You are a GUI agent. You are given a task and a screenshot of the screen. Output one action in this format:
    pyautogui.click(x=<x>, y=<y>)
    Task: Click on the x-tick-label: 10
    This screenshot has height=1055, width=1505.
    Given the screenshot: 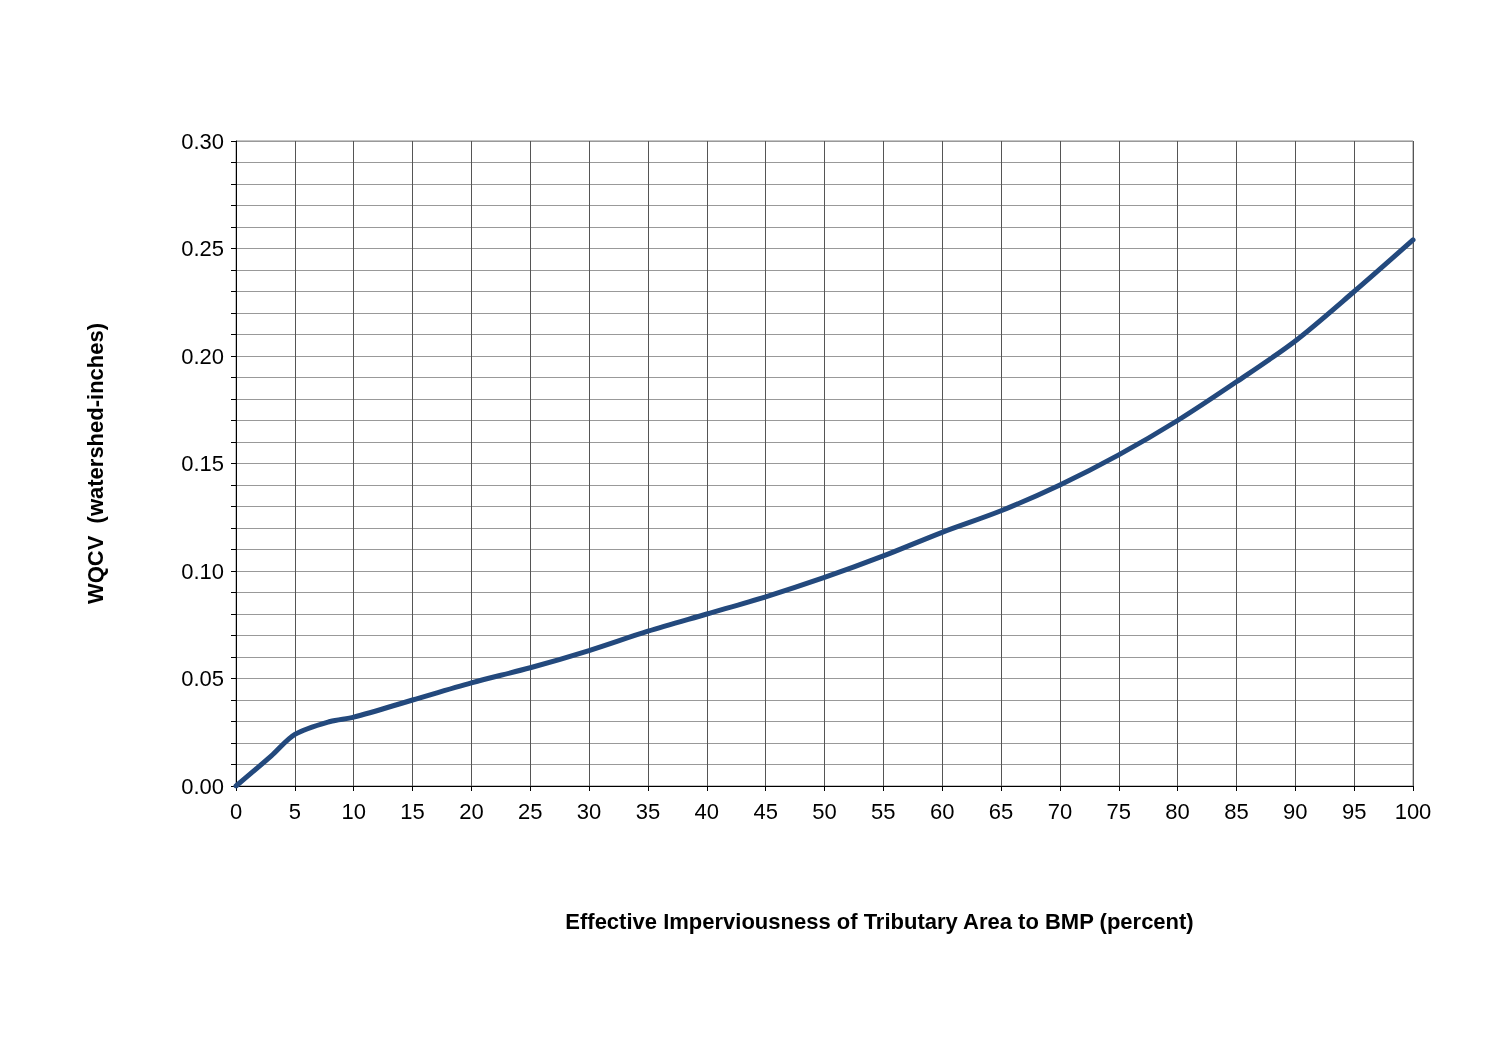 What is the action you would take?
    pyautogui.click(x=353, y=811)
    